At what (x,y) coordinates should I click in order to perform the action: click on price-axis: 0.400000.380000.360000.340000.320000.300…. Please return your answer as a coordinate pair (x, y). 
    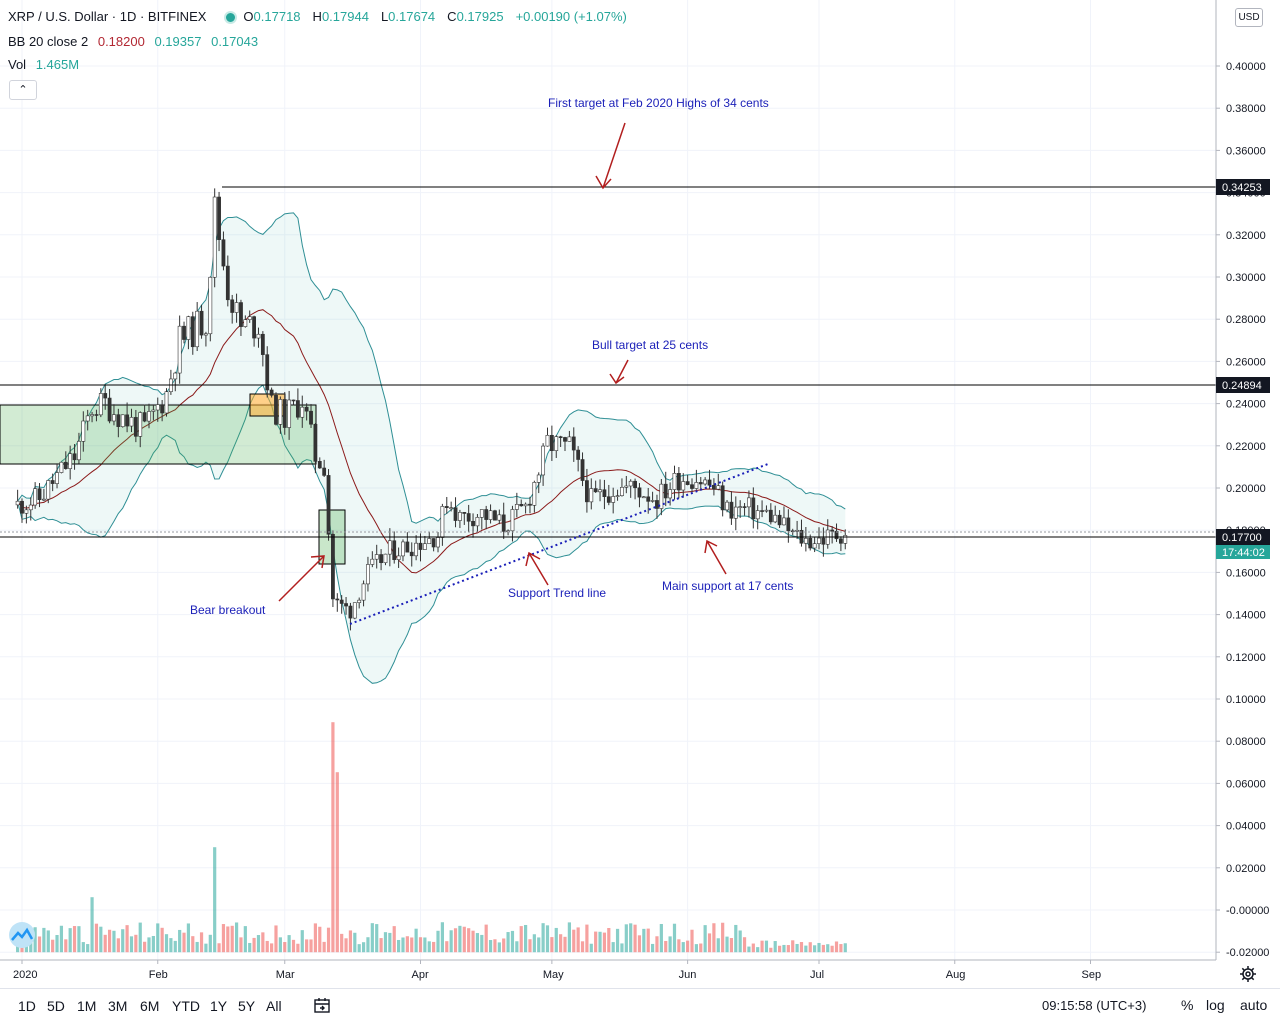
    Looking at the image, I should click on (1242, 480).